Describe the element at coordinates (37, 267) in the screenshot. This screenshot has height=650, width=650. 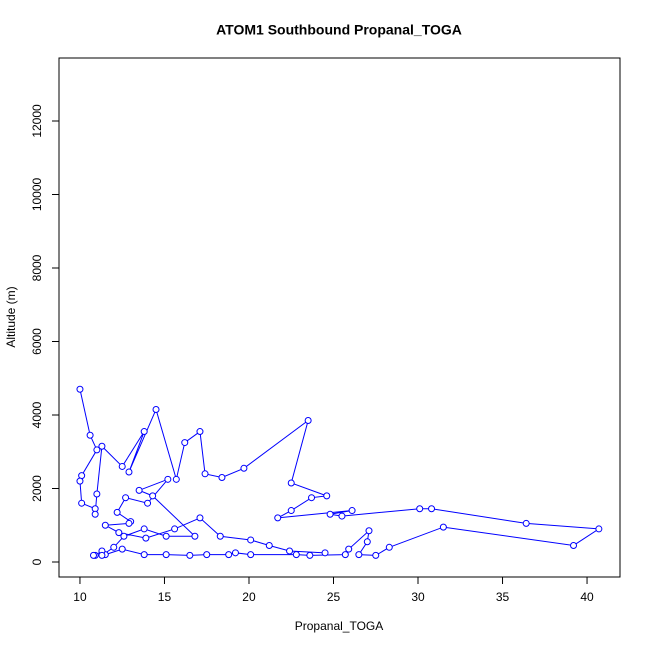
I see `y-tick-label: 8000` at that location.